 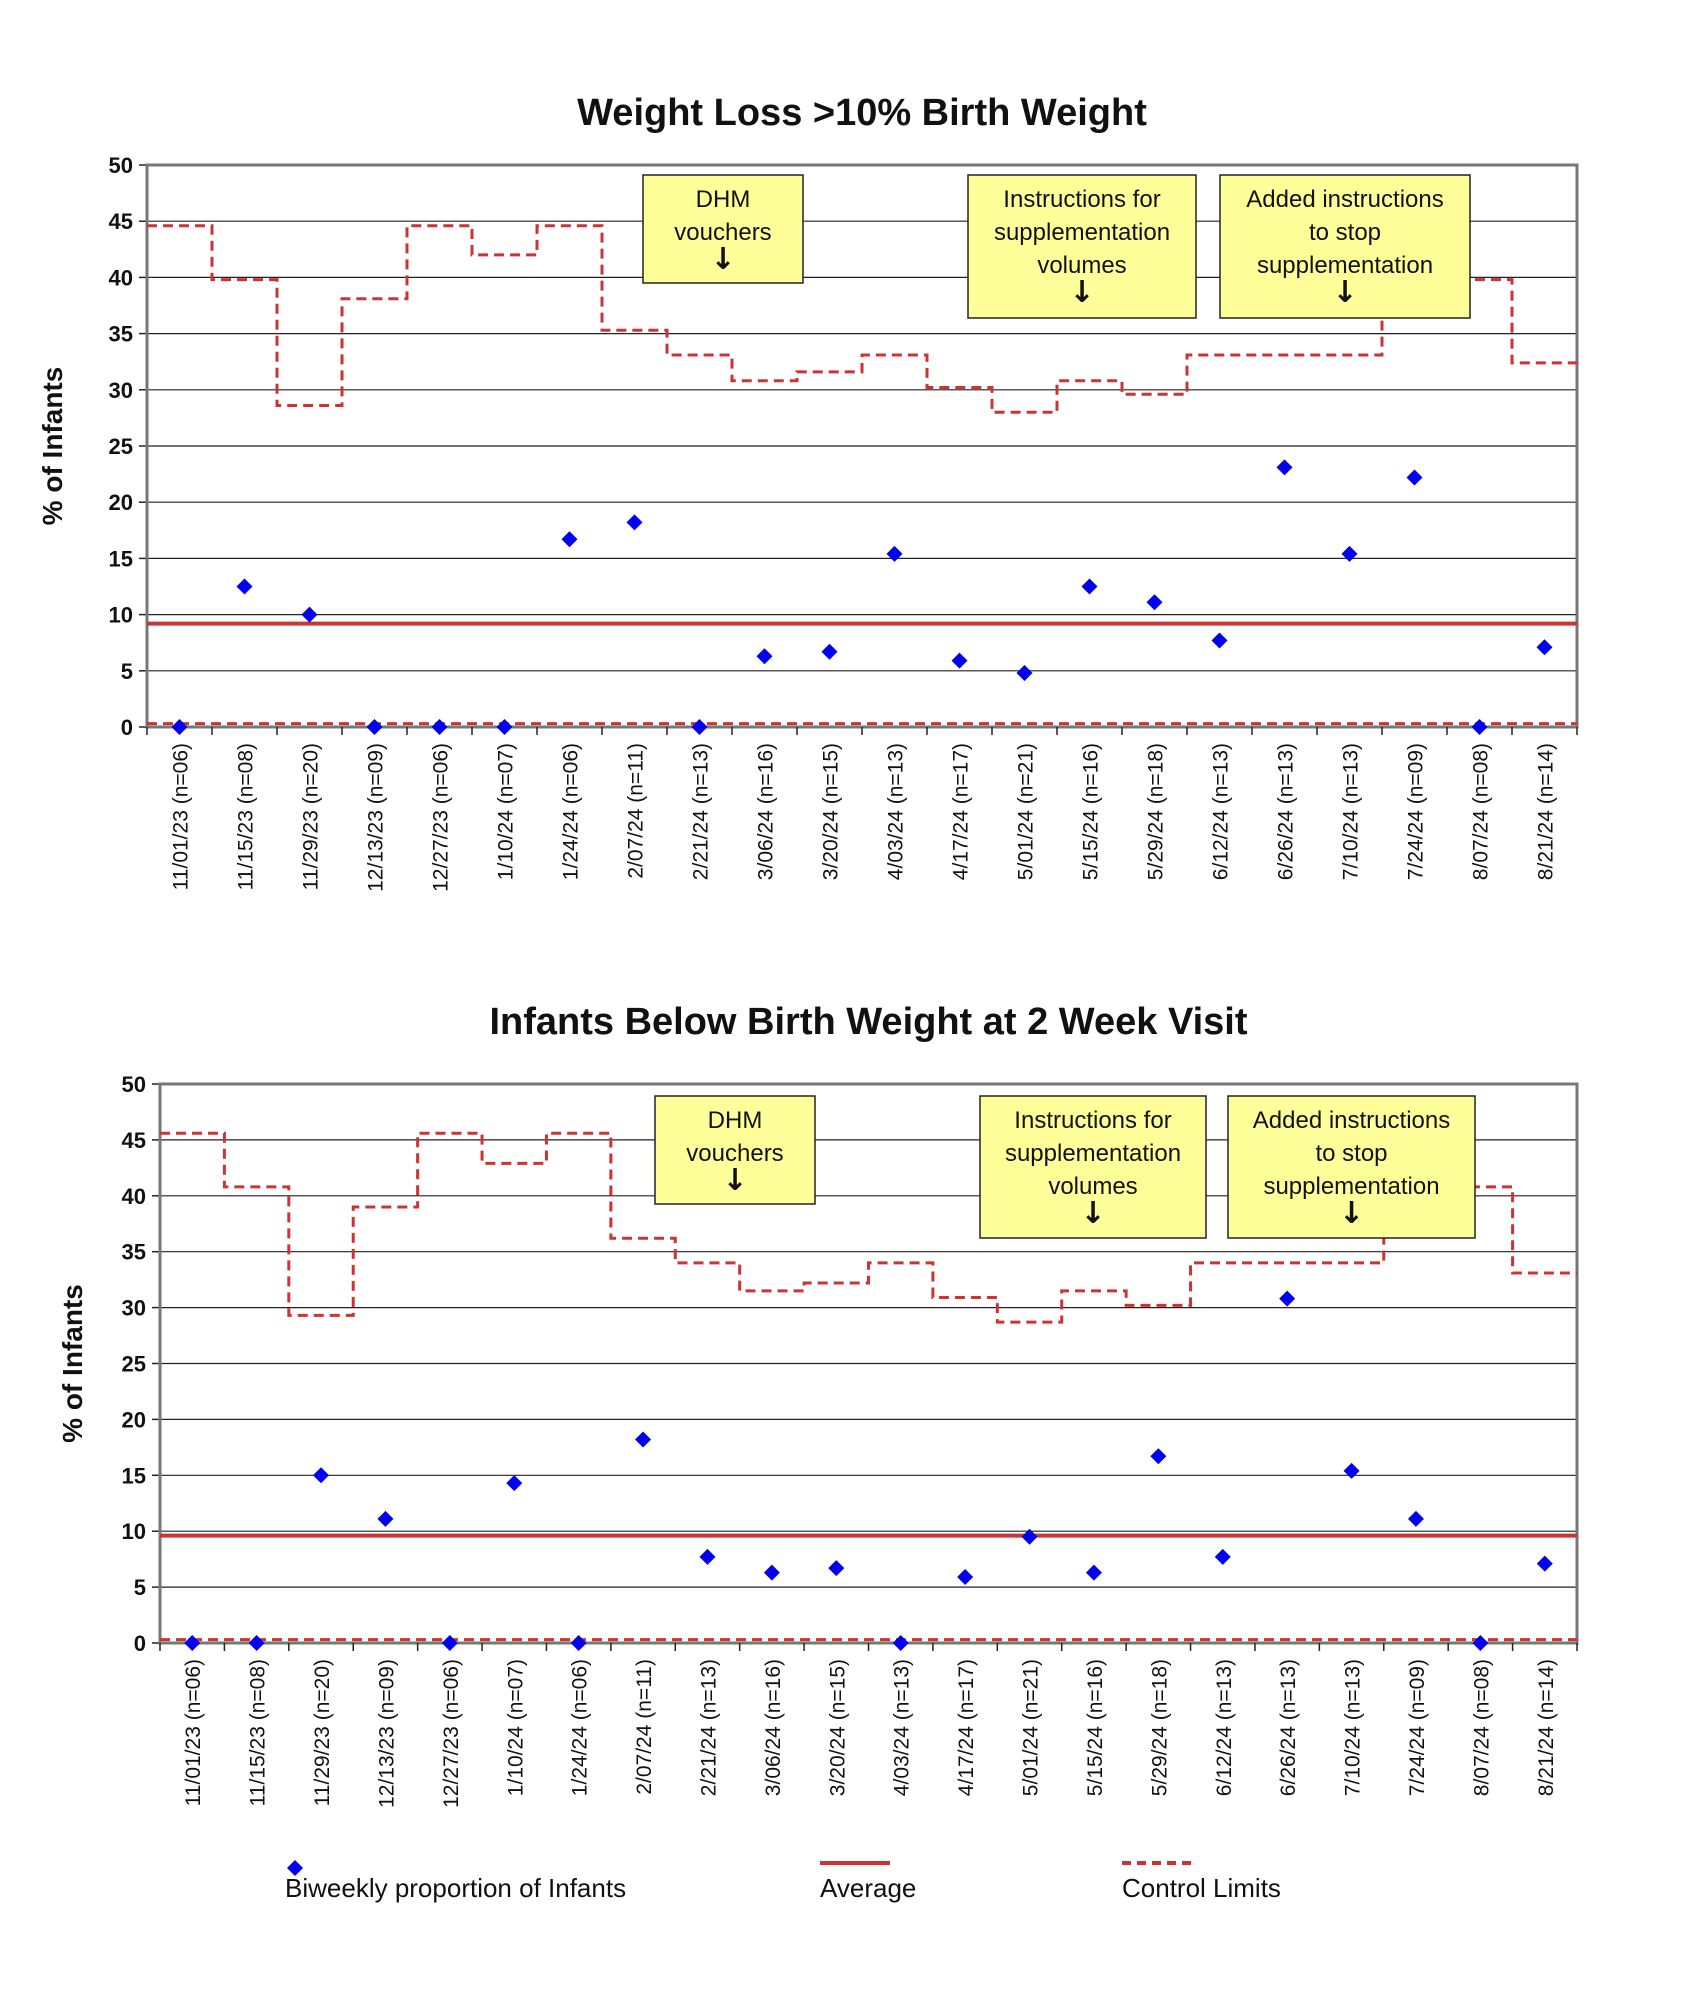 What do you see at coordinates (134, 1531) in the screenshot?
I see `c2-y-tick-label: 10` at bounding box center [134, 1531].